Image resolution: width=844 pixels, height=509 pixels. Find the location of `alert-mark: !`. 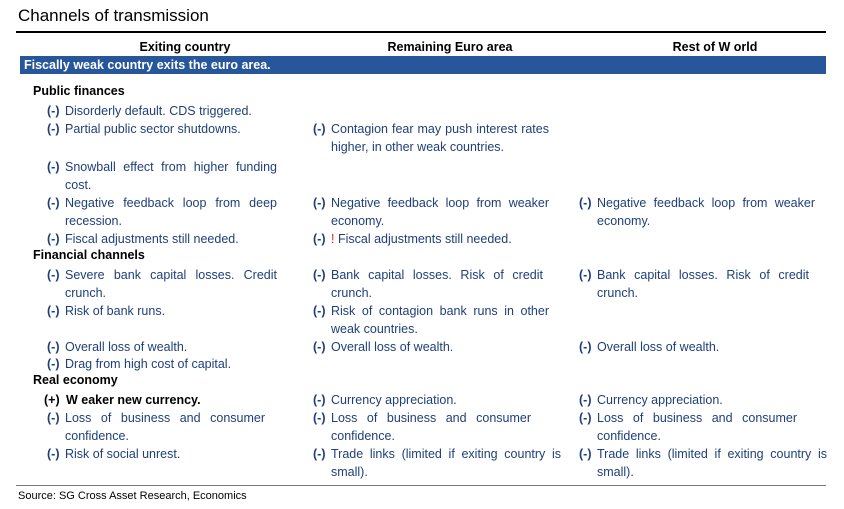

alert-mark: ! is located at coordinates (333, 239).